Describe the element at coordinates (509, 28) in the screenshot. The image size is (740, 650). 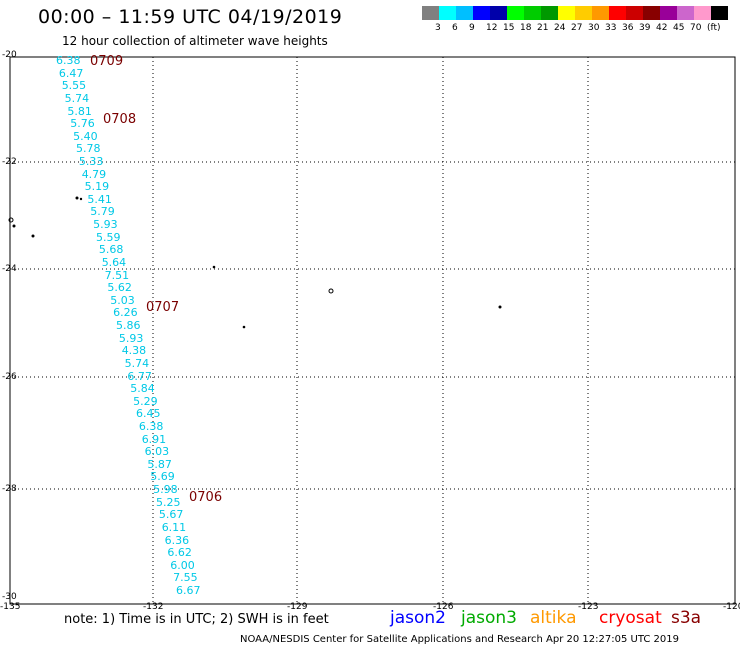
I see `legend-label: 15` at that location.